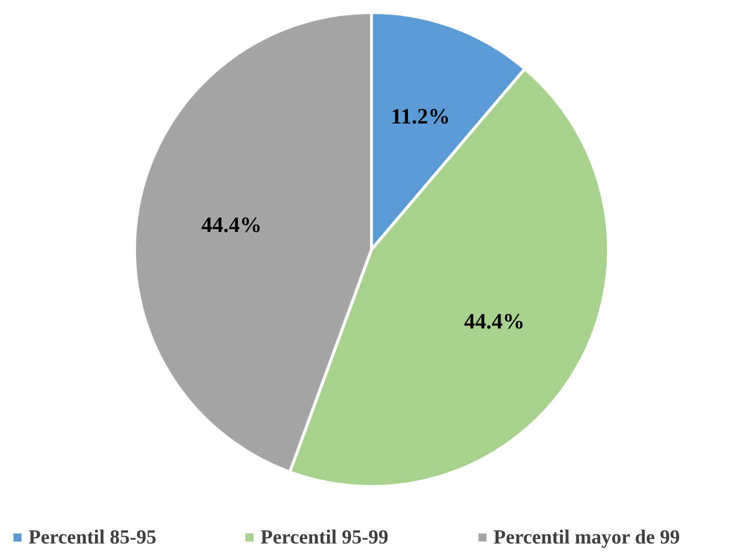 This screenshot has height=552, width=742. Describe the element at coordinates (420, 116) in the screenshot. I see `data-label: 11.2%` at that location.